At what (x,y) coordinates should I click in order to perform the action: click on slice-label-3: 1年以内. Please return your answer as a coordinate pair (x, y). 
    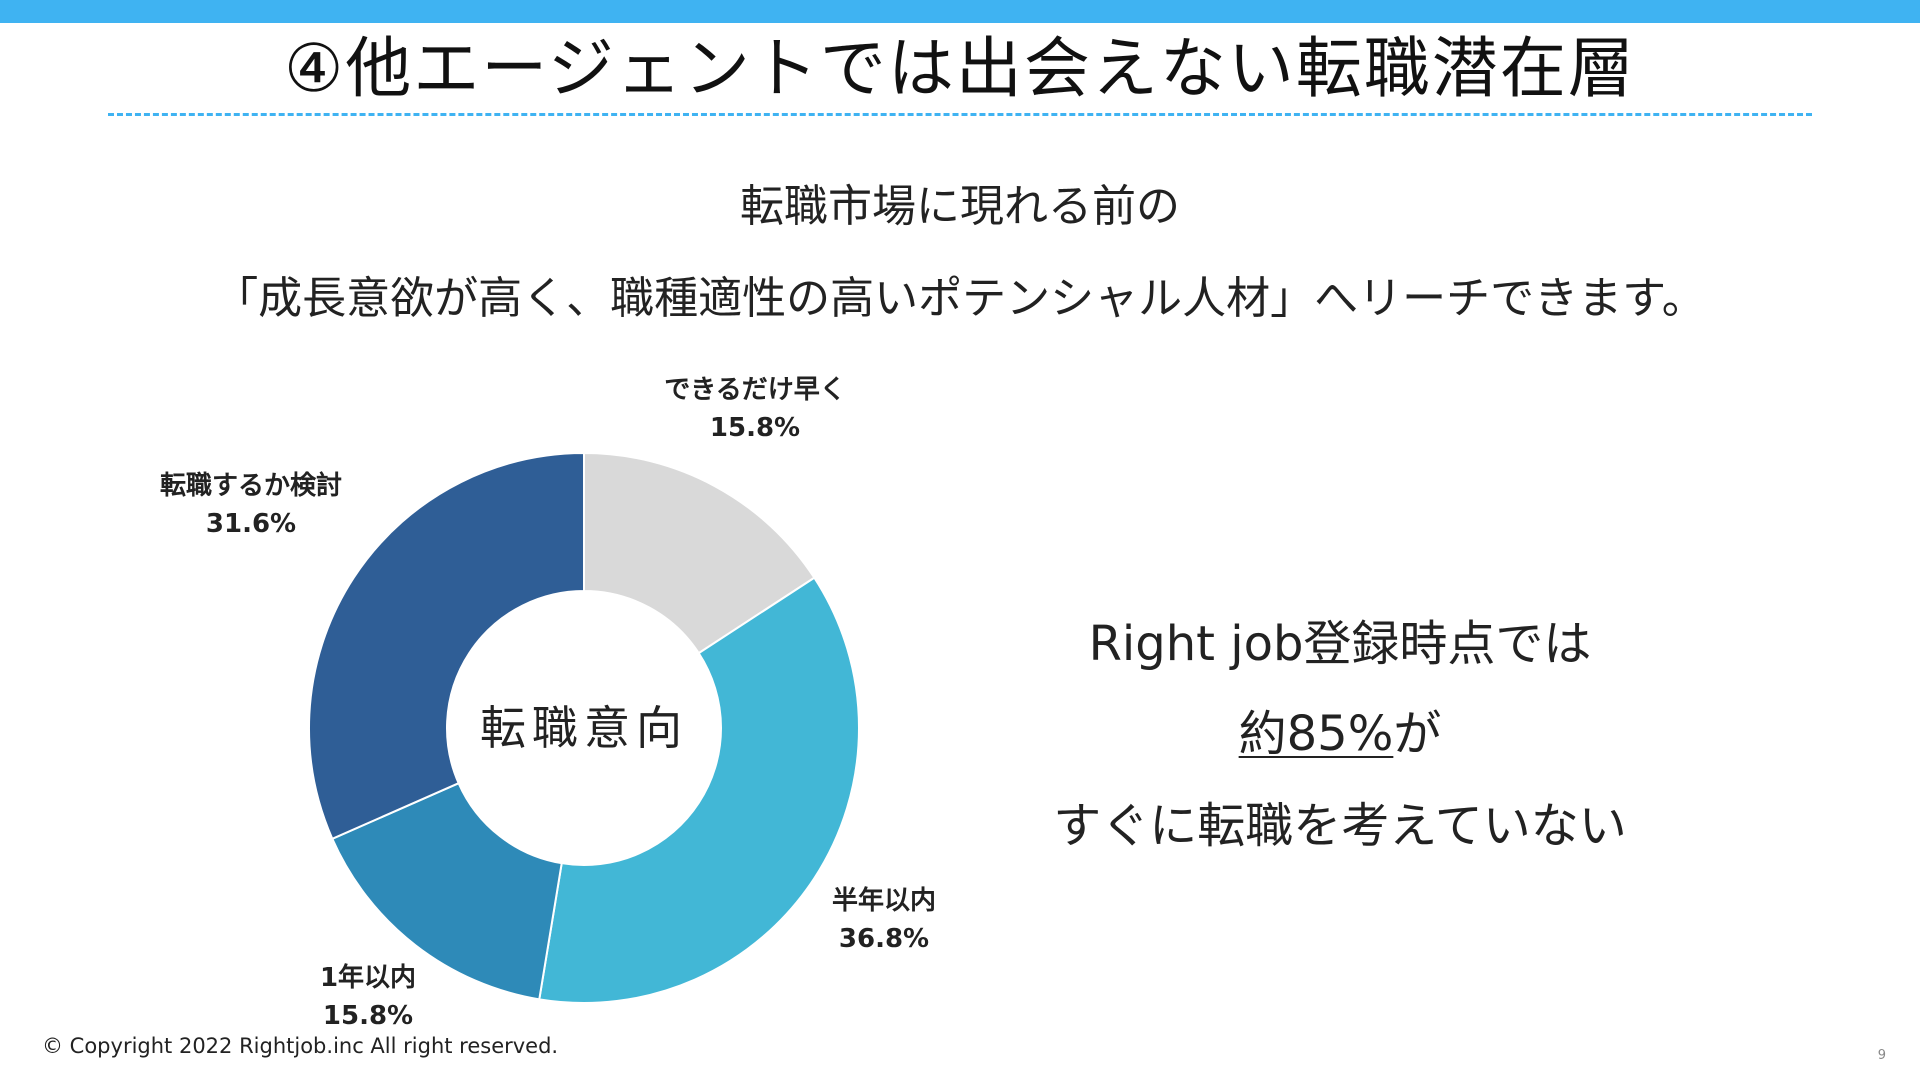
    Looking at the image, I should click on (368, 977).